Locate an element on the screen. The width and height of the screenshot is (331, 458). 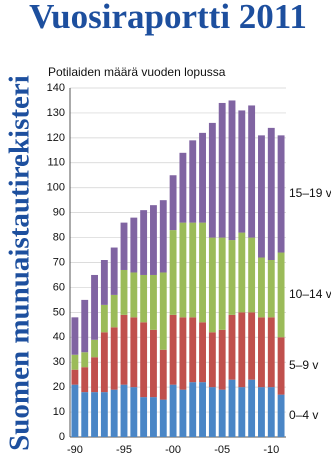
y-tick-label: 130 is located at coordinates (56, 113).